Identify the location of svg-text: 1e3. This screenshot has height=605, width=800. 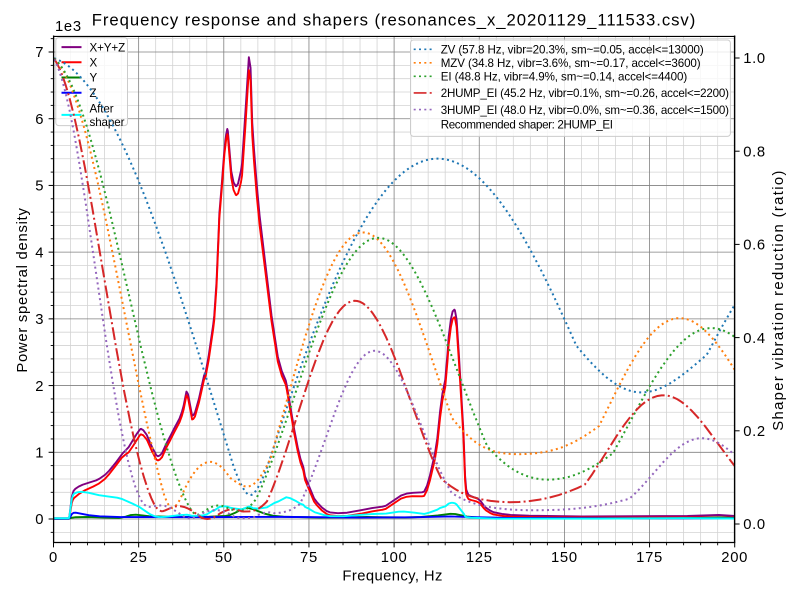
(68, 27).